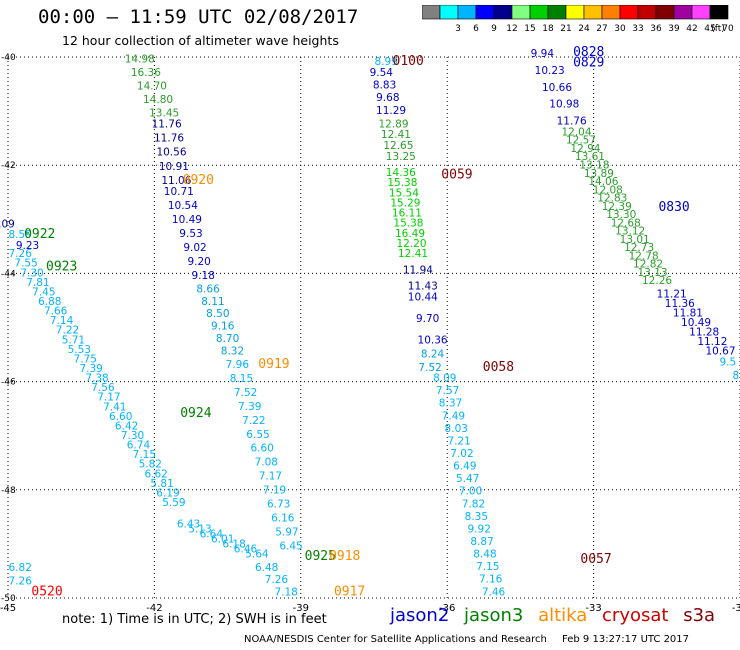 The width and height of the screenshot is (740, 650). Describe the element at coordinates (401, 173) in the screenshot. I see `wave-height-value: 14.36` at that location.